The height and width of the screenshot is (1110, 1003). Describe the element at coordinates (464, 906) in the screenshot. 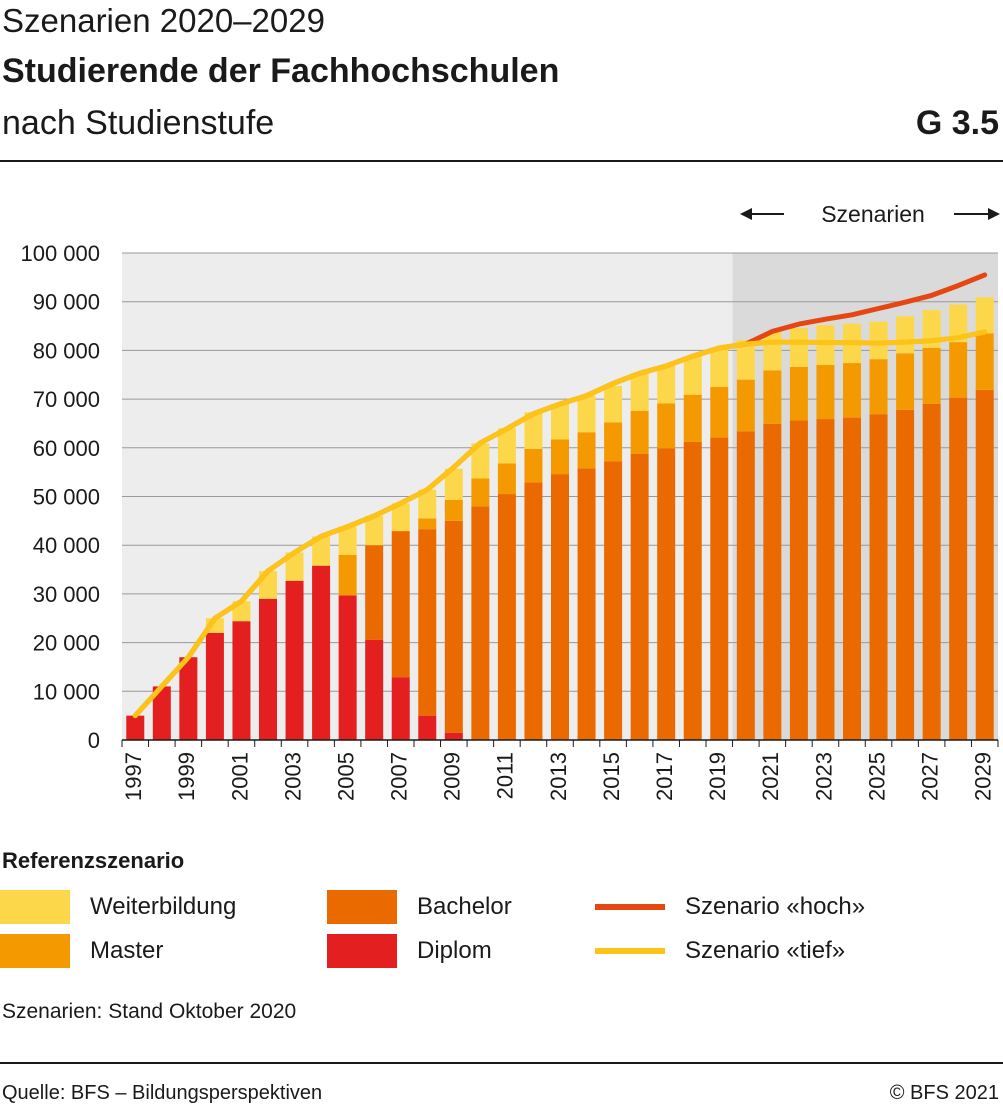

I see `legend-label-bachelor: Bachelor` at that location.